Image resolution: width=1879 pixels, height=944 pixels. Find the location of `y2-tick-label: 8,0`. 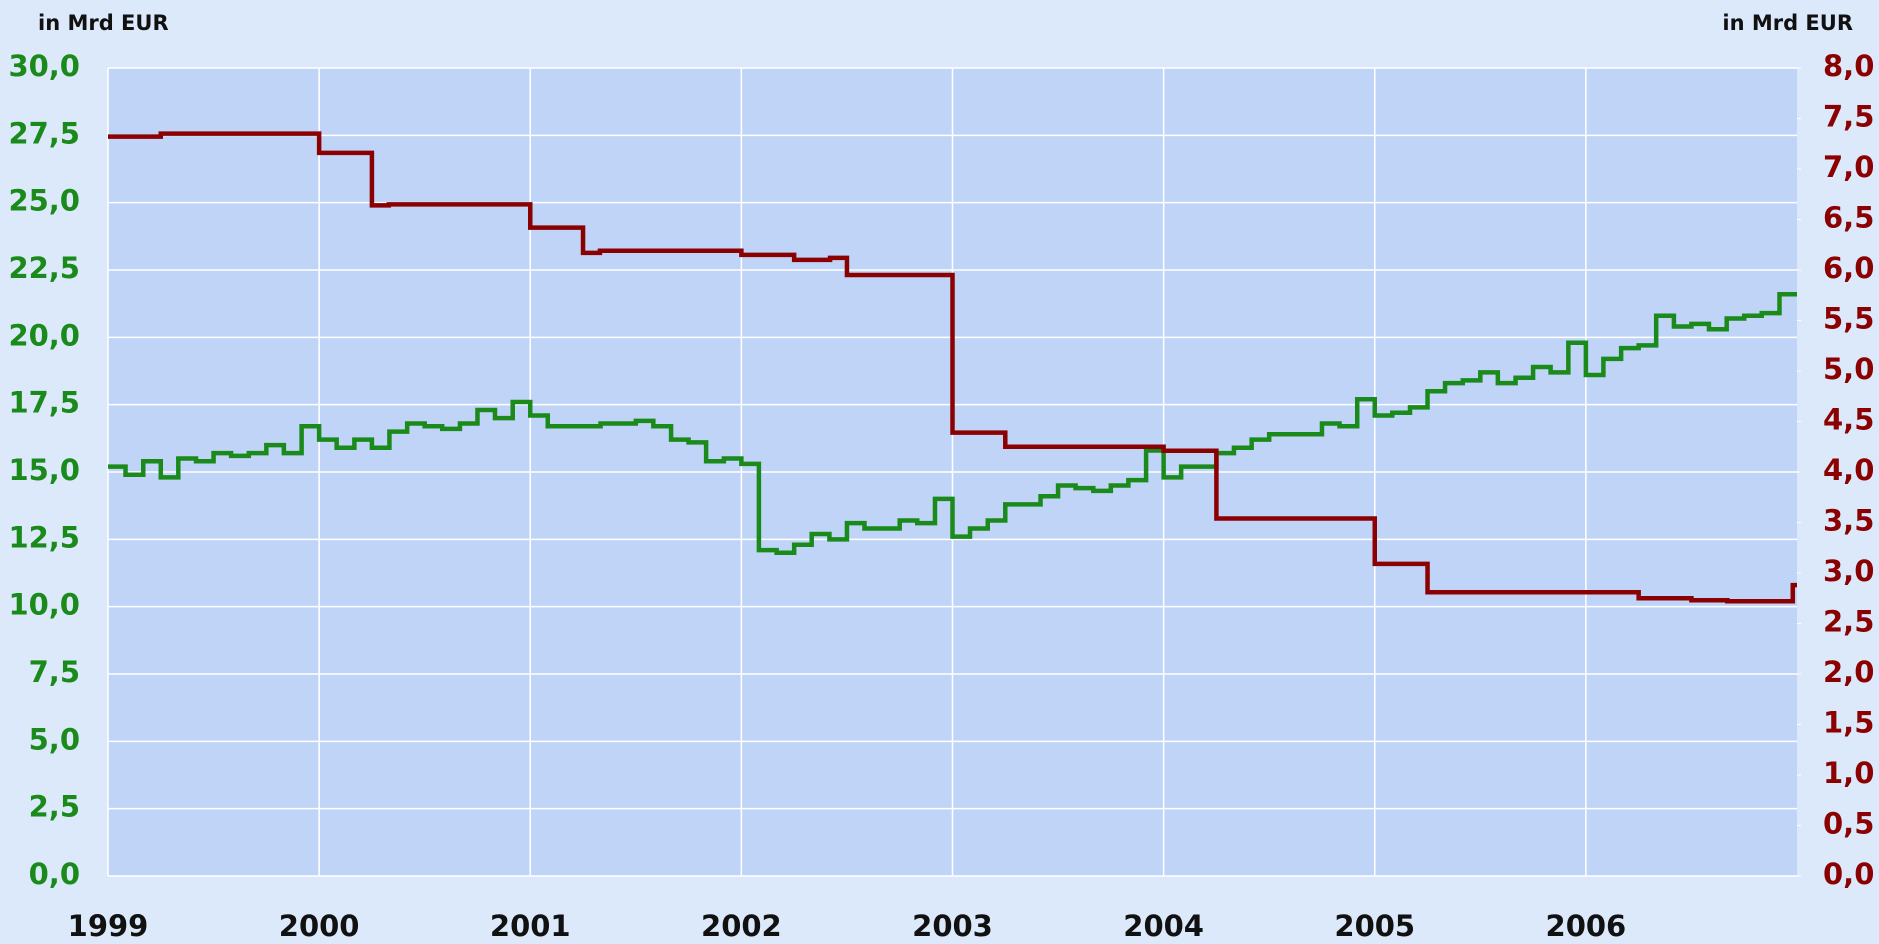

y2-tick-label: 8,0 is located at coordinates (1848, 66).